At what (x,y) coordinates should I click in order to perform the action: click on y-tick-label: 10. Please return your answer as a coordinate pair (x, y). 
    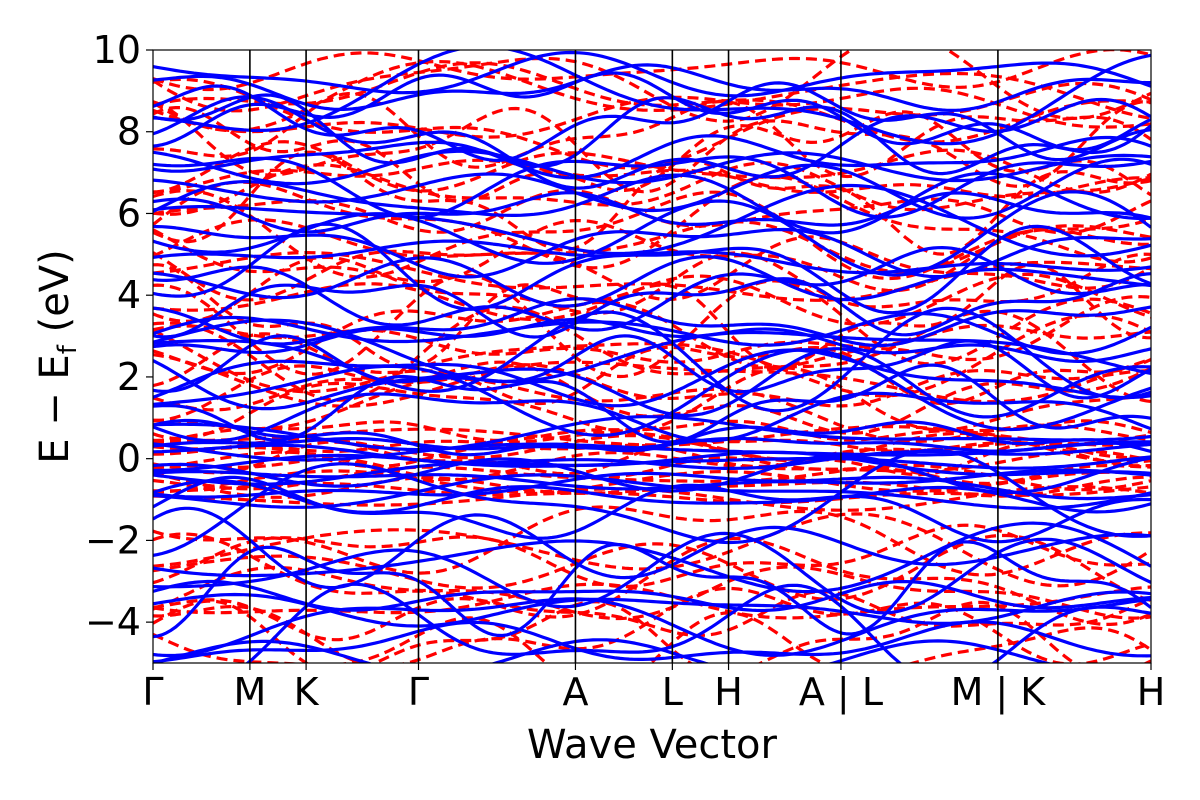
    Looking at the image, I should click on (117, 50).